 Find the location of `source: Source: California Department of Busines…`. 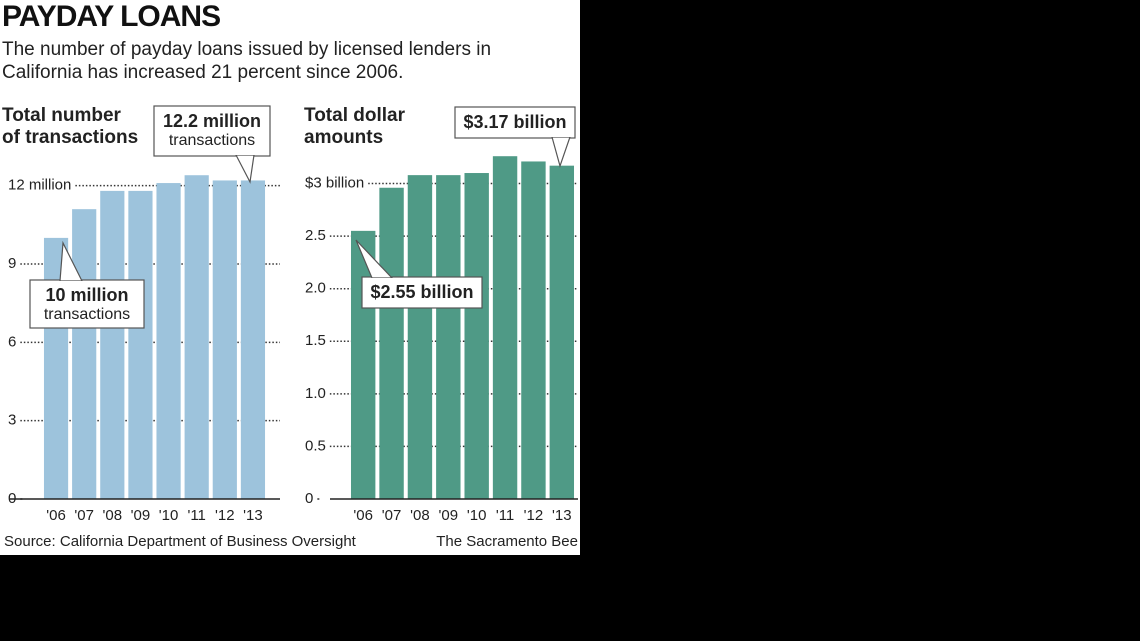

source: Source: California Department of Busines… is located at coordinates (180, 541).